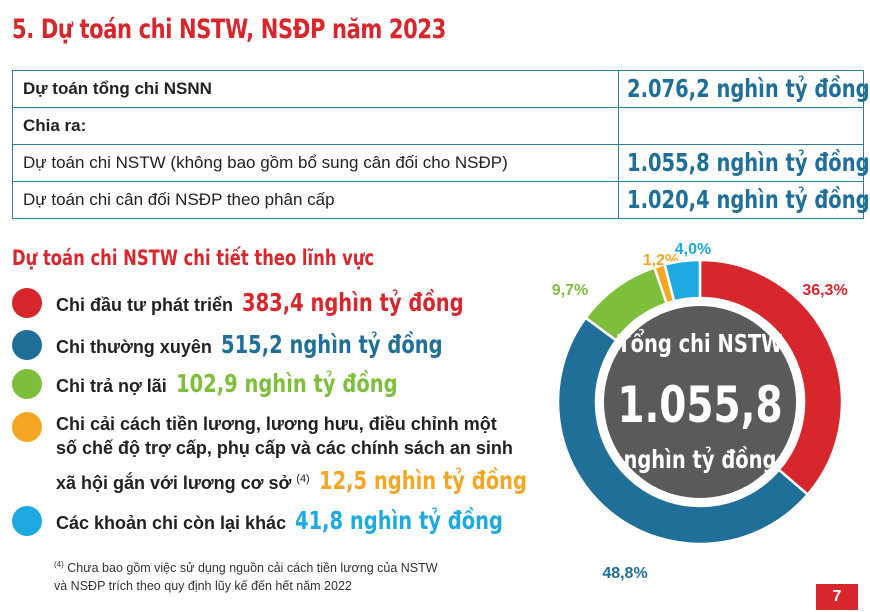  Describe the element at coordinates (303, 479) in the screenshot. I see `footnote-ref: (4)` at that location.